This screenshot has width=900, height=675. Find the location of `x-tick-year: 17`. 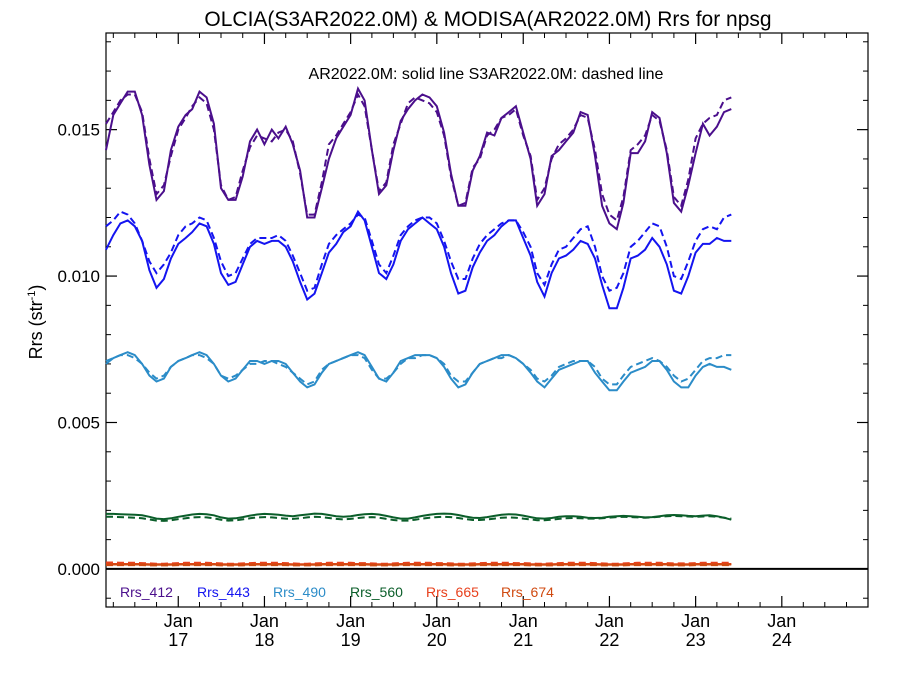

x-tick-year: 17 is located at coordinates (178, 640).